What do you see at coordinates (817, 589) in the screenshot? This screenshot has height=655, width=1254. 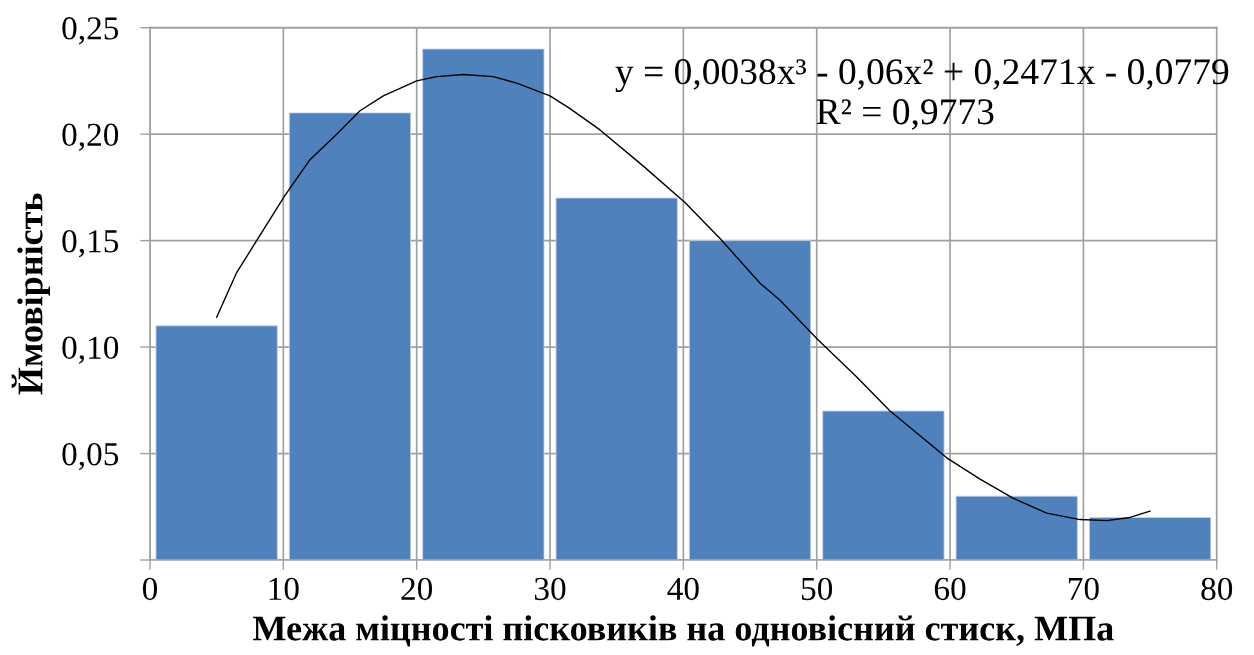 I see `x-tick-label: 50` at bounding box center [817, 589].